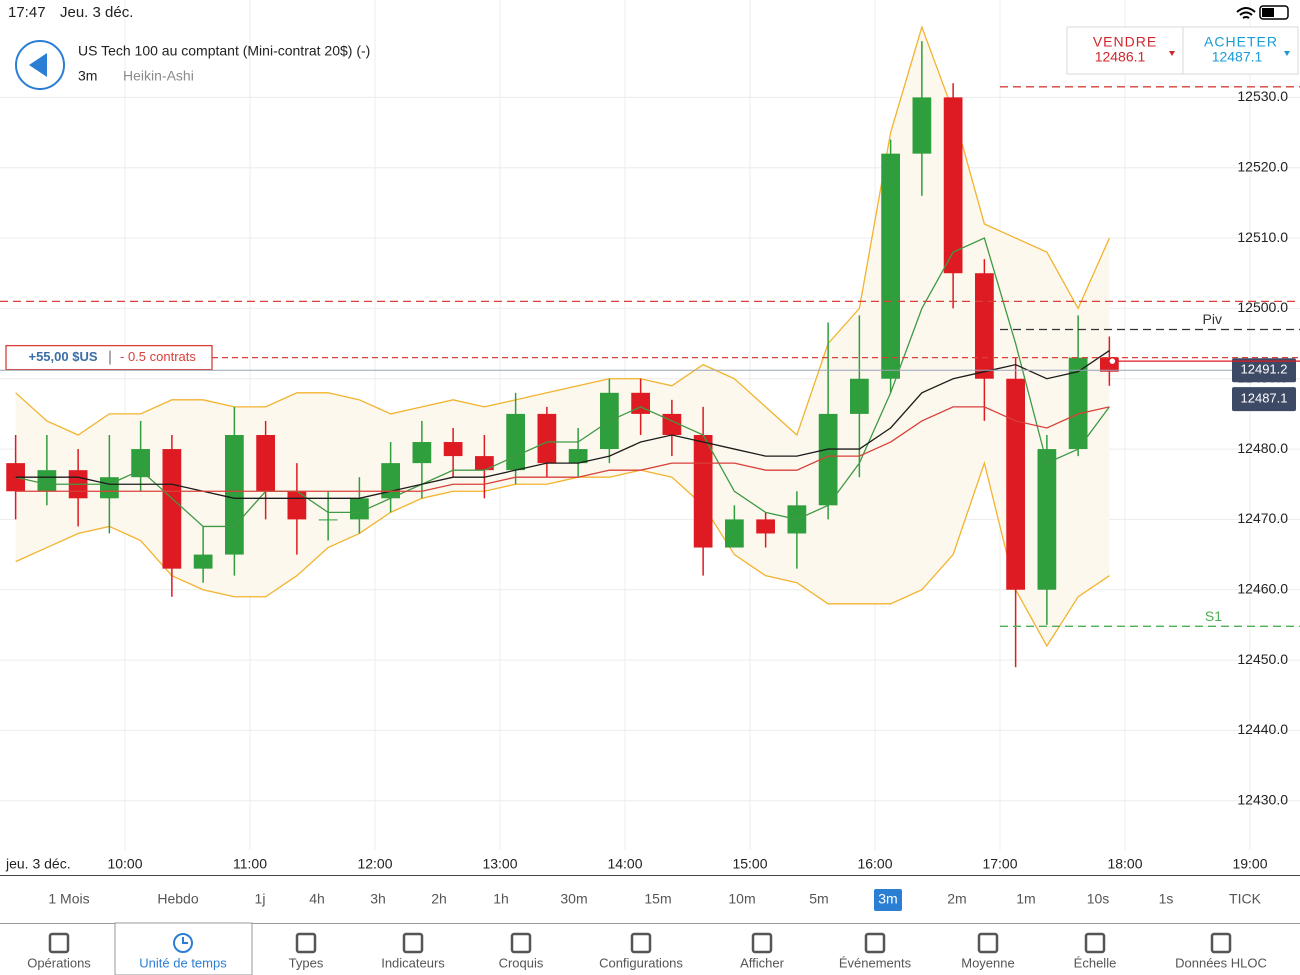 This screenshot has width=1300, height=975. I want to click on position-size: - 0.5 contrats, so click(158, 356).